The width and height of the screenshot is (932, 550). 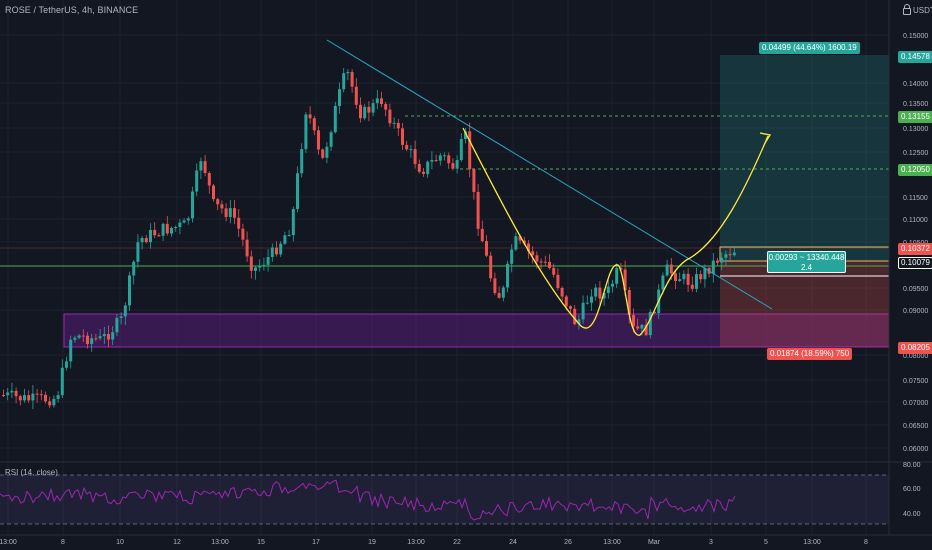 What do you see at coordinates (513, 542) in the screenshot?
I see `time-tick-label: 24` at bounding box center [513, 542].